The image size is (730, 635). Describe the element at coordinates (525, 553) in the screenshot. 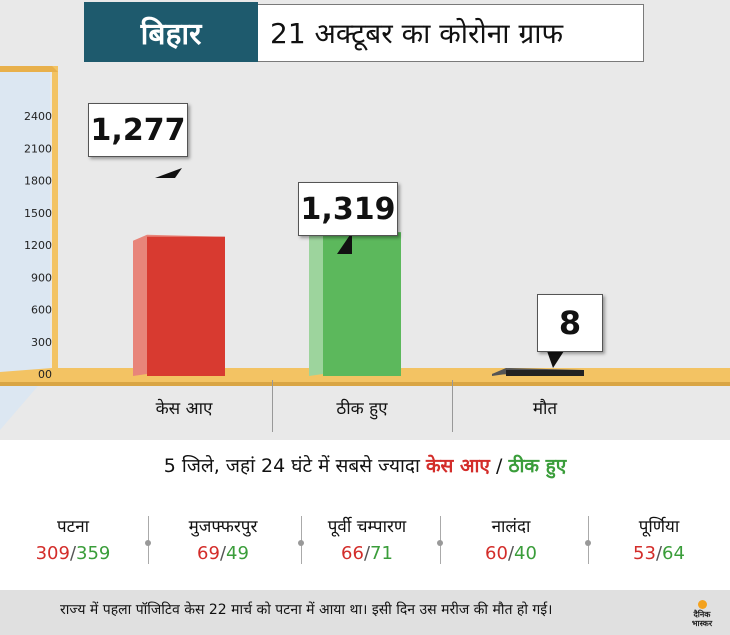

I see `district-recovered: 40` at that location.